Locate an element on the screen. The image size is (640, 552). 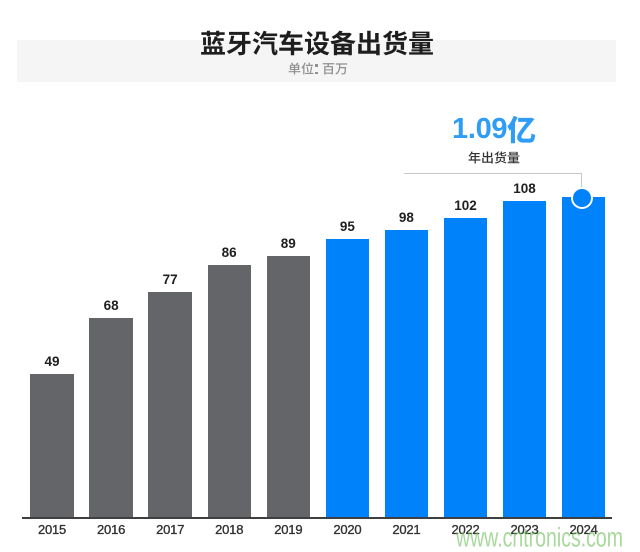
svg-text: www.cntronics.com is located at coordinates (539, 537).